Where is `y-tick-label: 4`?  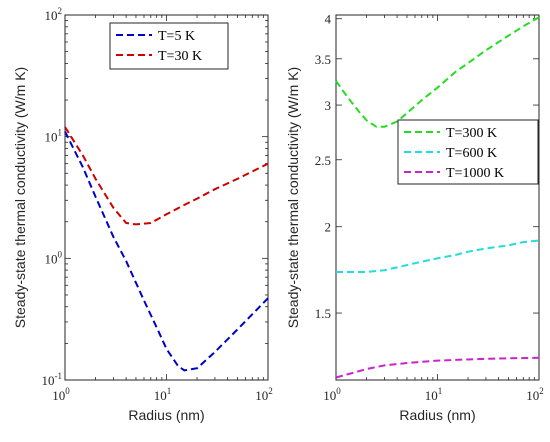
y-tick-label: 4 is located at coordinates (328, 19).